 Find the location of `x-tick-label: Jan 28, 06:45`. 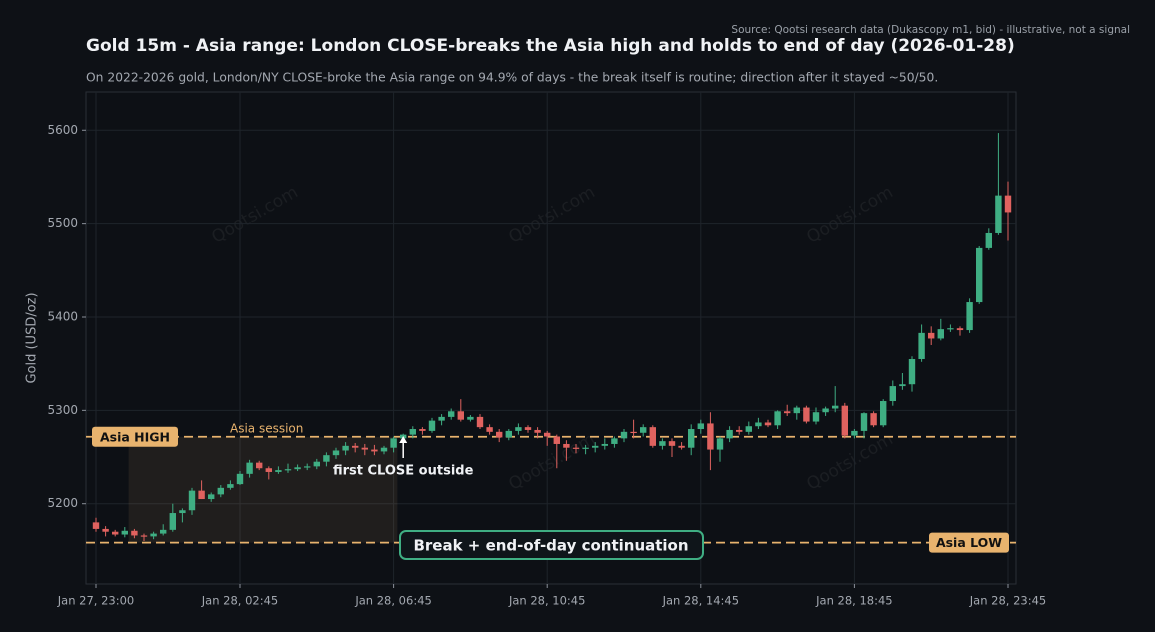

x-tick-label: Jan 28, 06:45 is located at coordinates (392, 601).